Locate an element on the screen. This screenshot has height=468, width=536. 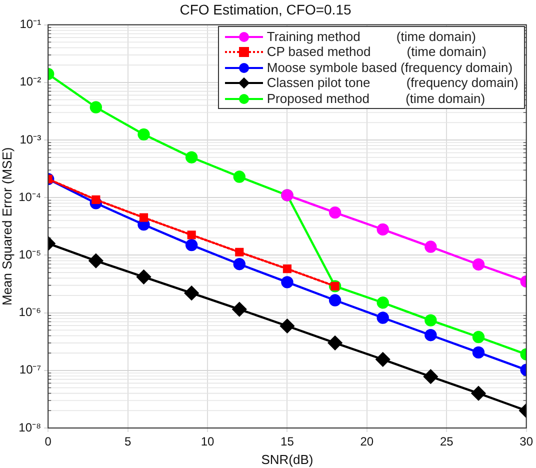
y-tick-label: 10⁻¹ is located at coordinates (31, 24).